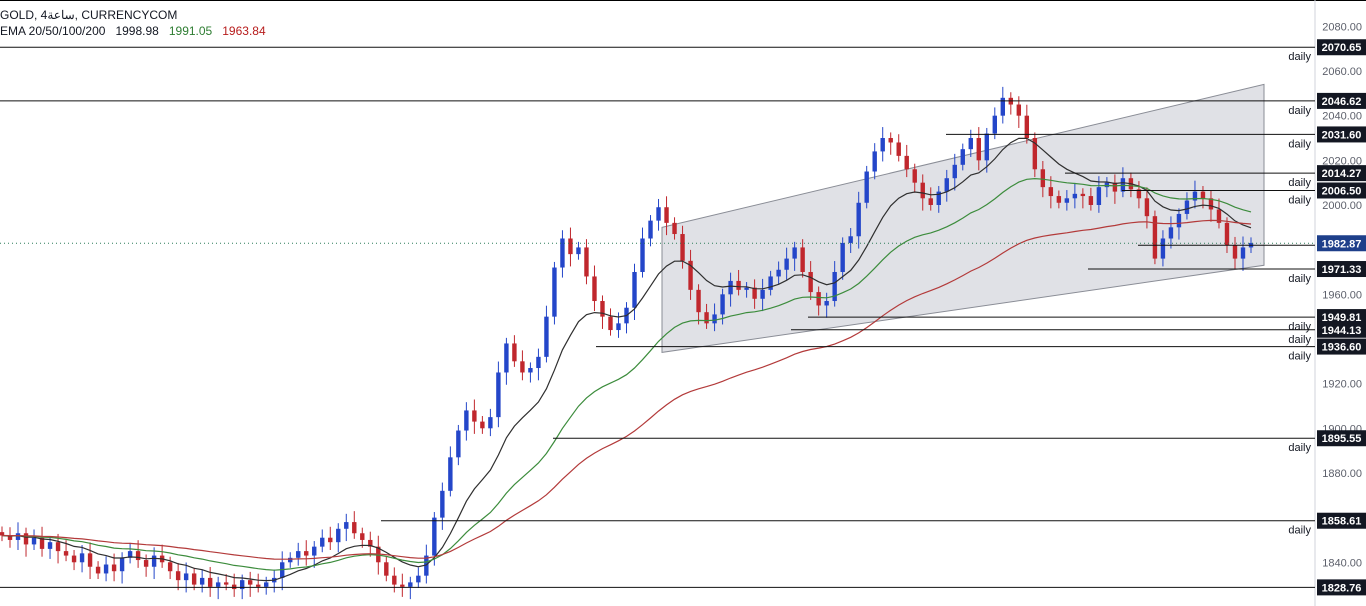  I want to click on level-value: 1936.60, so click(1342, 348).